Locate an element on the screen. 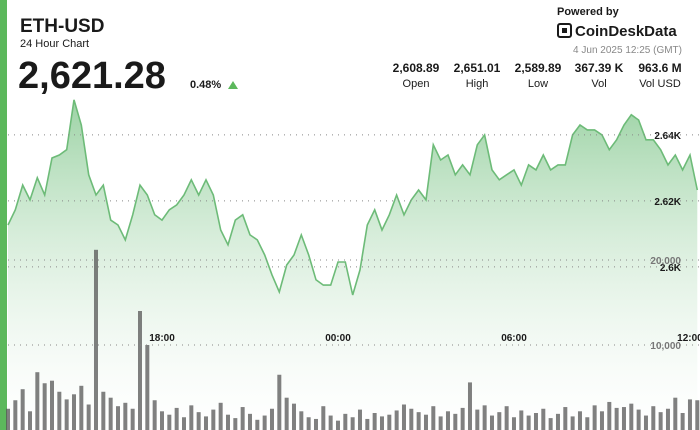 The image size is (700, 430). x-tick-label: 12:00 is located at coordinates (688, 338).